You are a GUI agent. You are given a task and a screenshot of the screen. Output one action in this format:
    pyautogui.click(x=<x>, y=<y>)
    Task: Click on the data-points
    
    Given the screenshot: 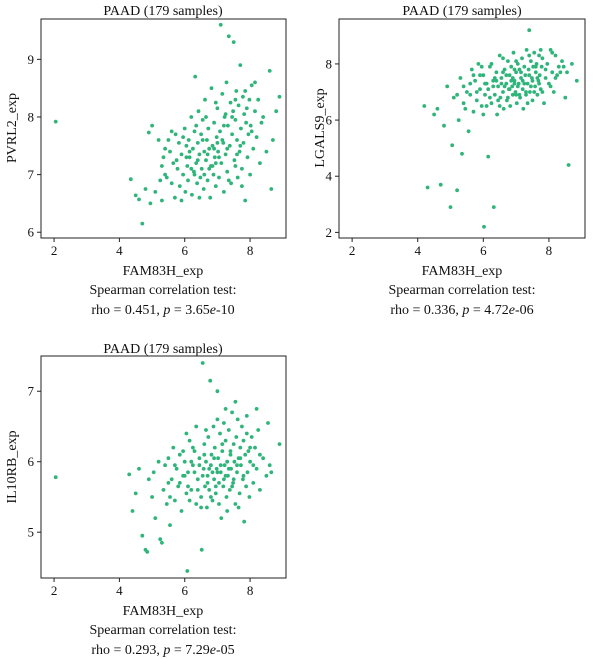 What is the action you would take?
    pyautogui.click(x=167, y=467)
    